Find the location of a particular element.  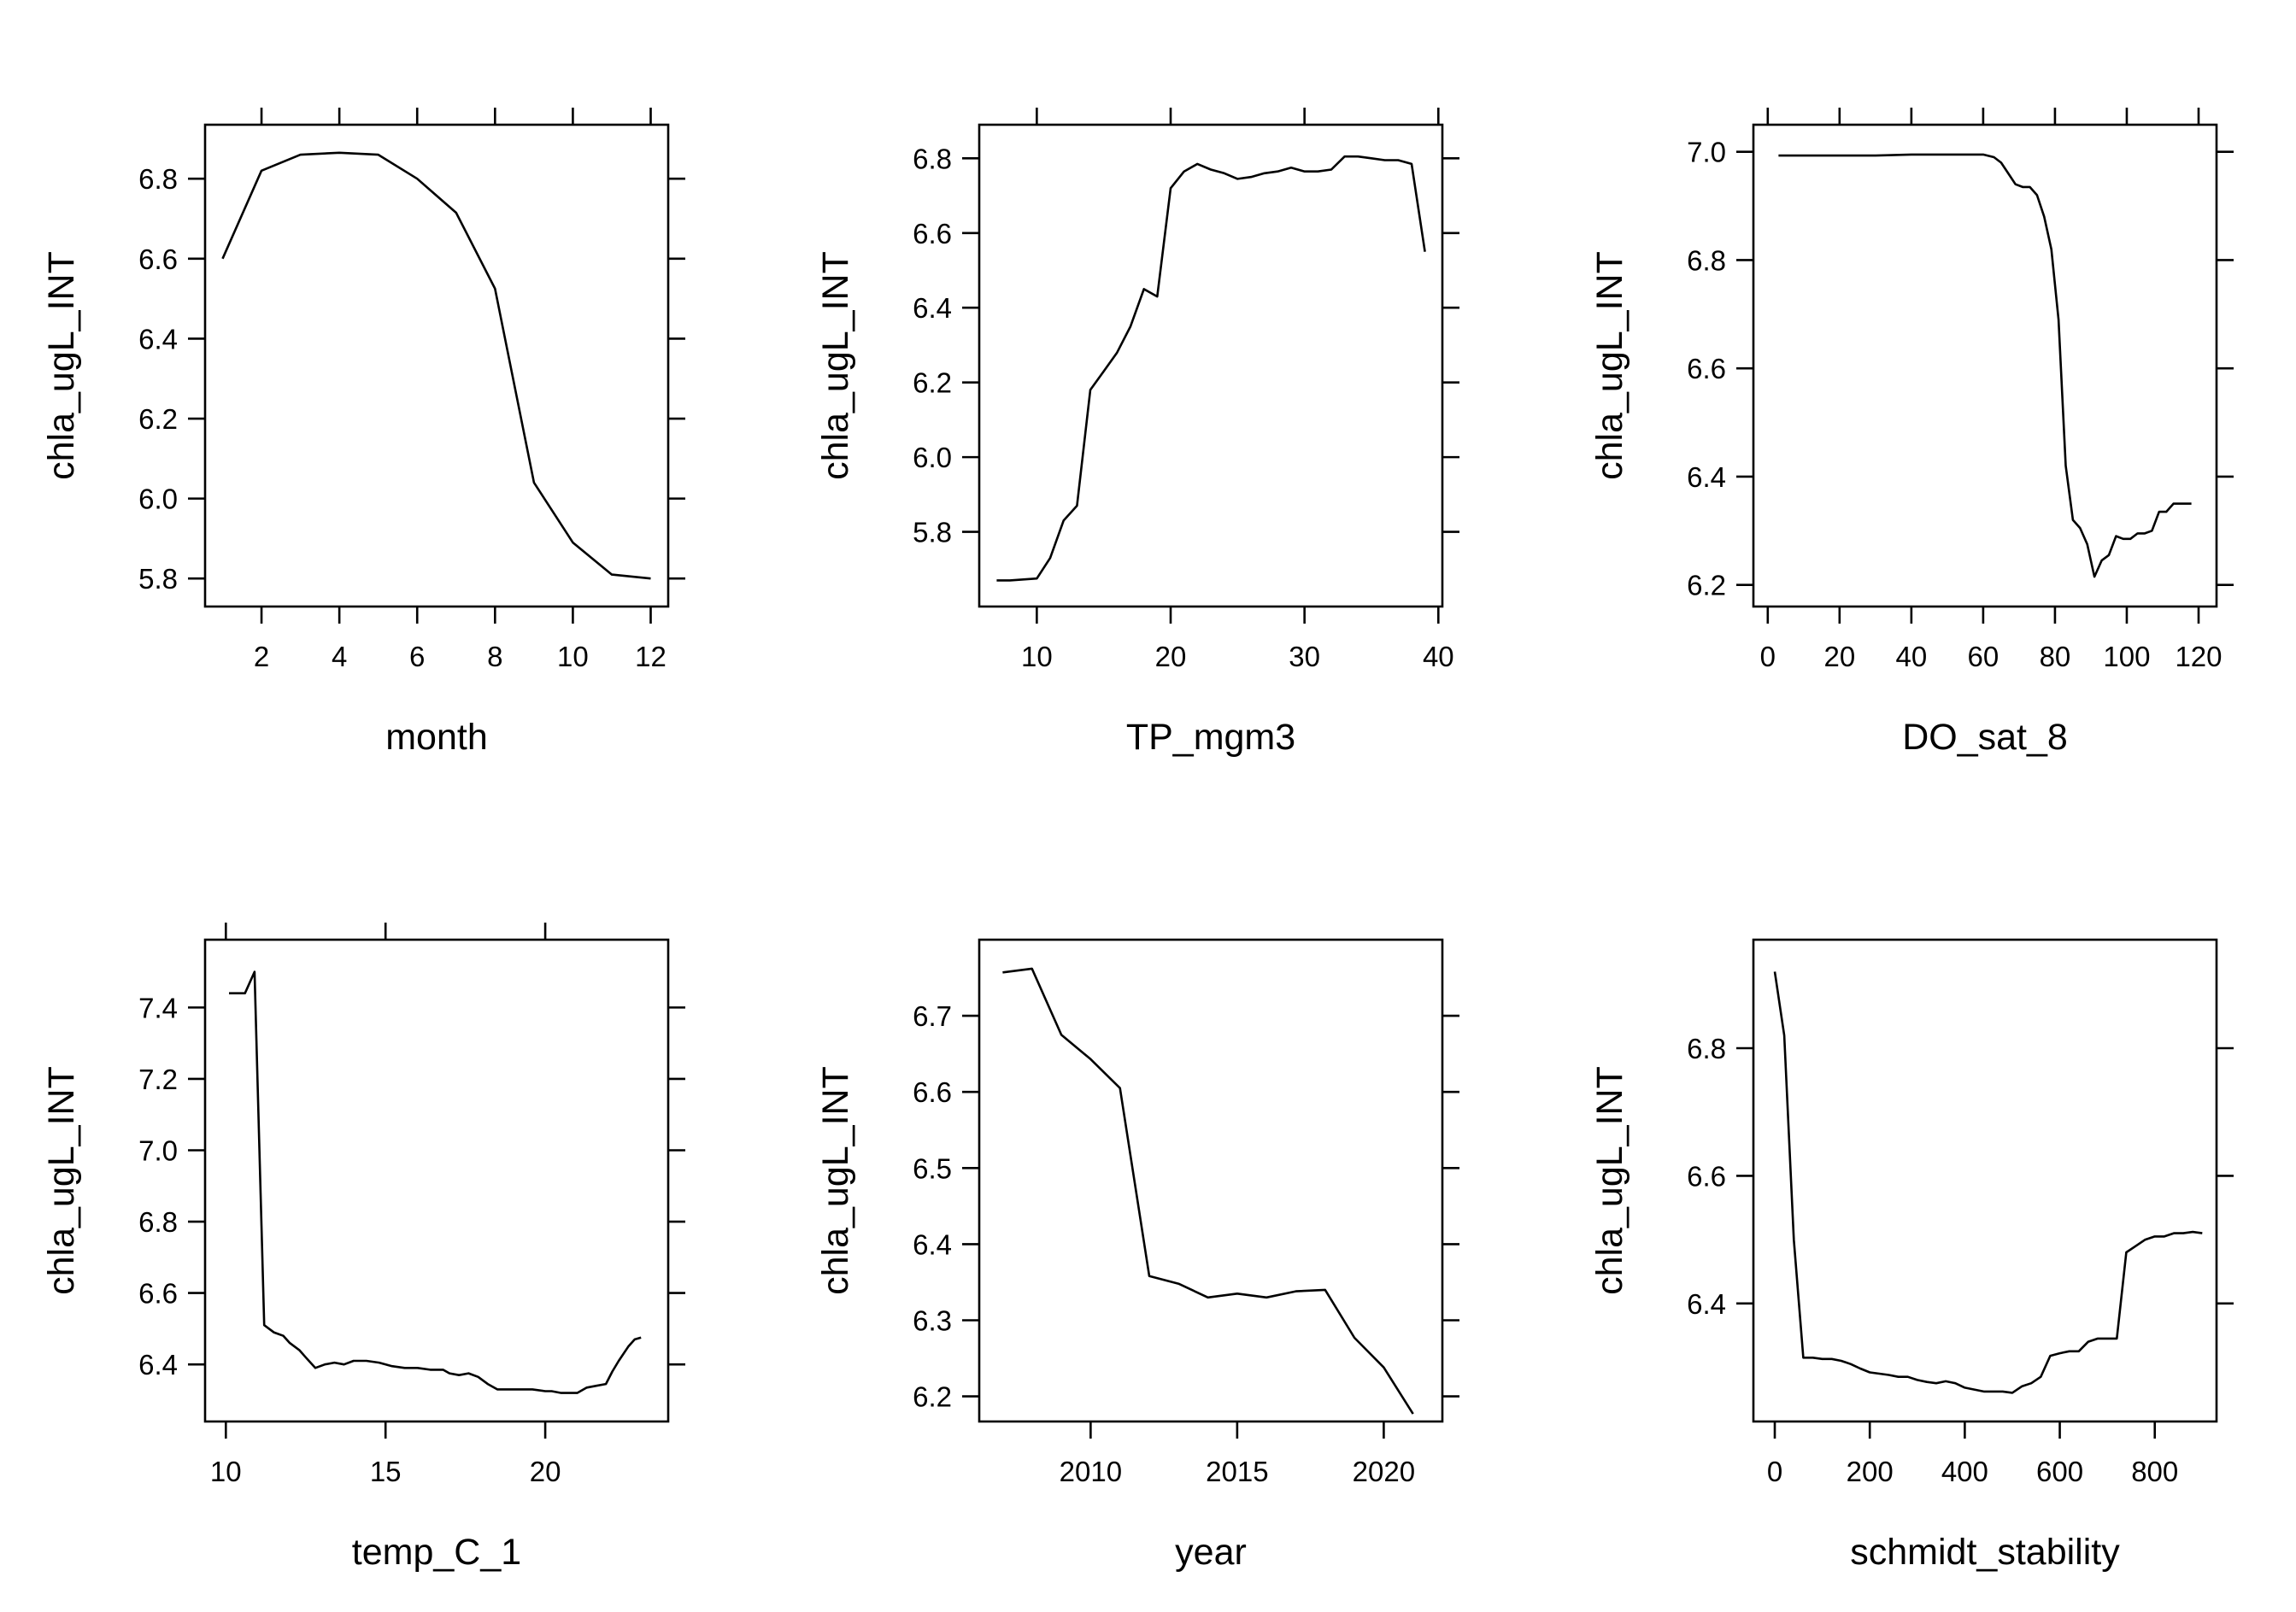

x-tick-label: 30 is located at coordinates (1304, 656).